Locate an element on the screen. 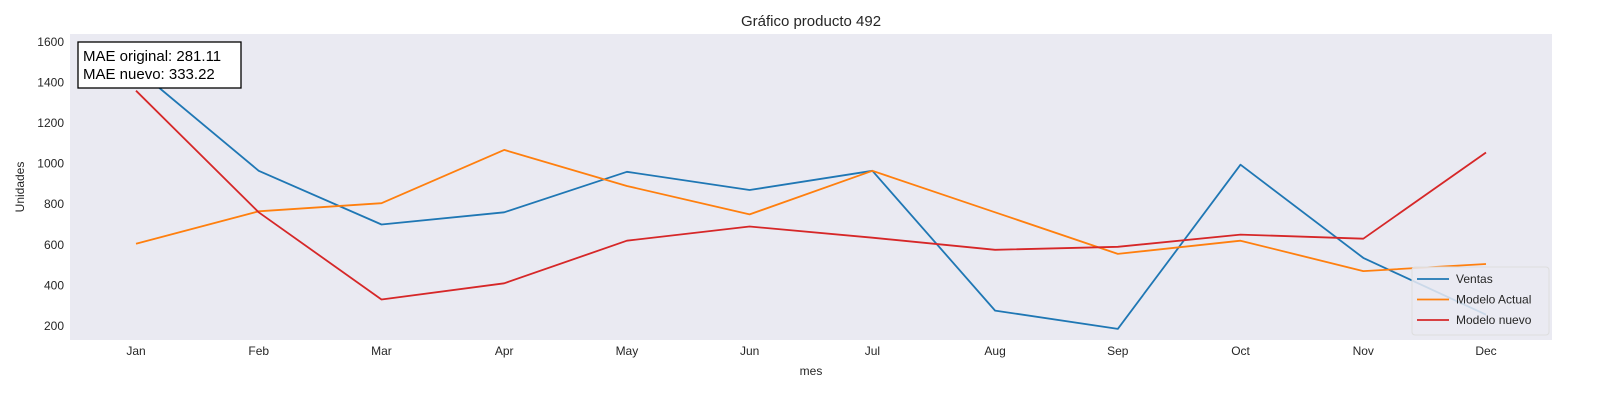 Image resolution: width=1600 pixels, height=405 pixels. mae-original-text: MAE original: 281.11 is located at coordinates (152, 56).